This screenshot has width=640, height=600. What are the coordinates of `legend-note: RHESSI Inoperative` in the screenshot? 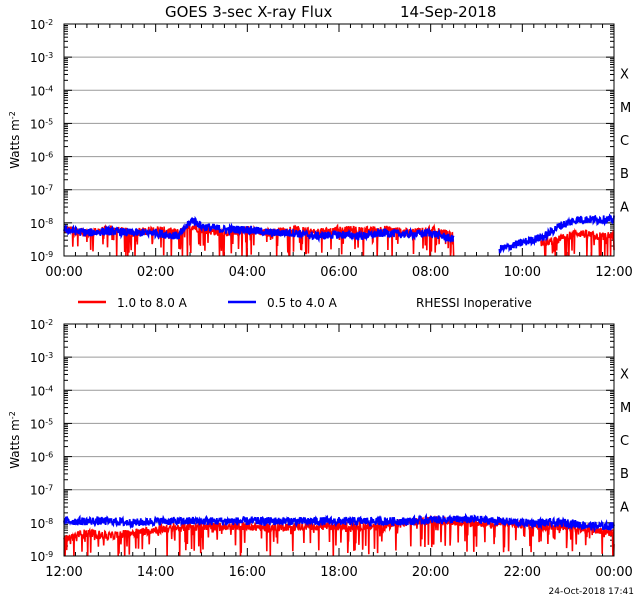 It's located at (474, 303).